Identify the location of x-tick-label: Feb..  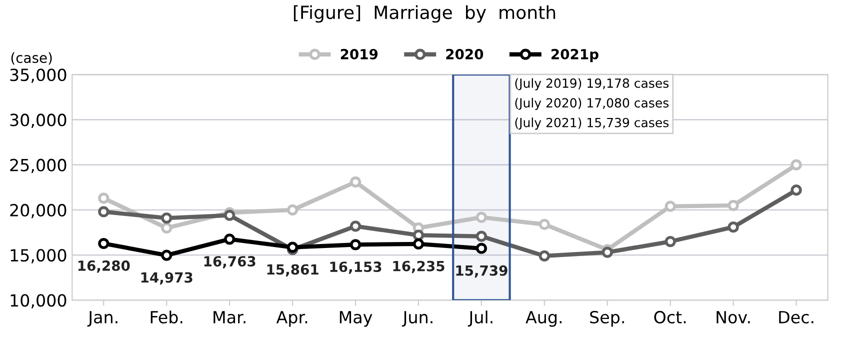
(166, 317).